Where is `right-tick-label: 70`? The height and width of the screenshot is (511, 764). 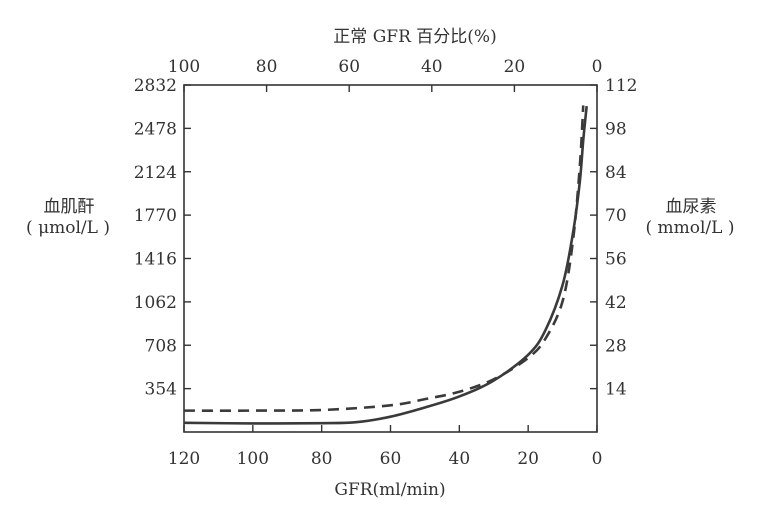 right-tick-label: 70 is located at coordinates (616, 216).